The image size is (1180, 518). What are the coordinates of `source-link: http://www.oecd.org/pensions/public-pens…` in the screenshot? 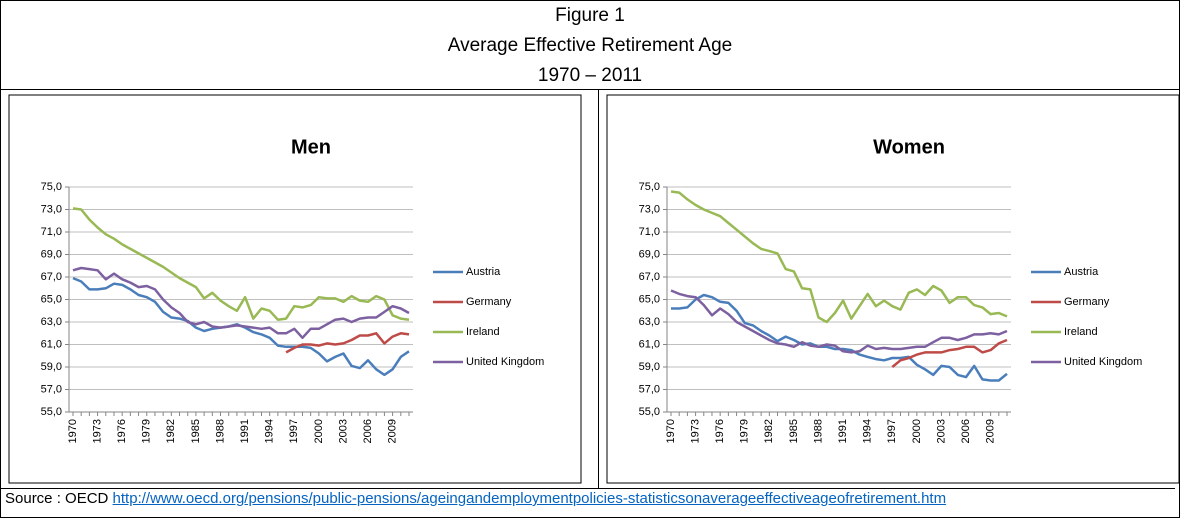 It's located at (529, 498).